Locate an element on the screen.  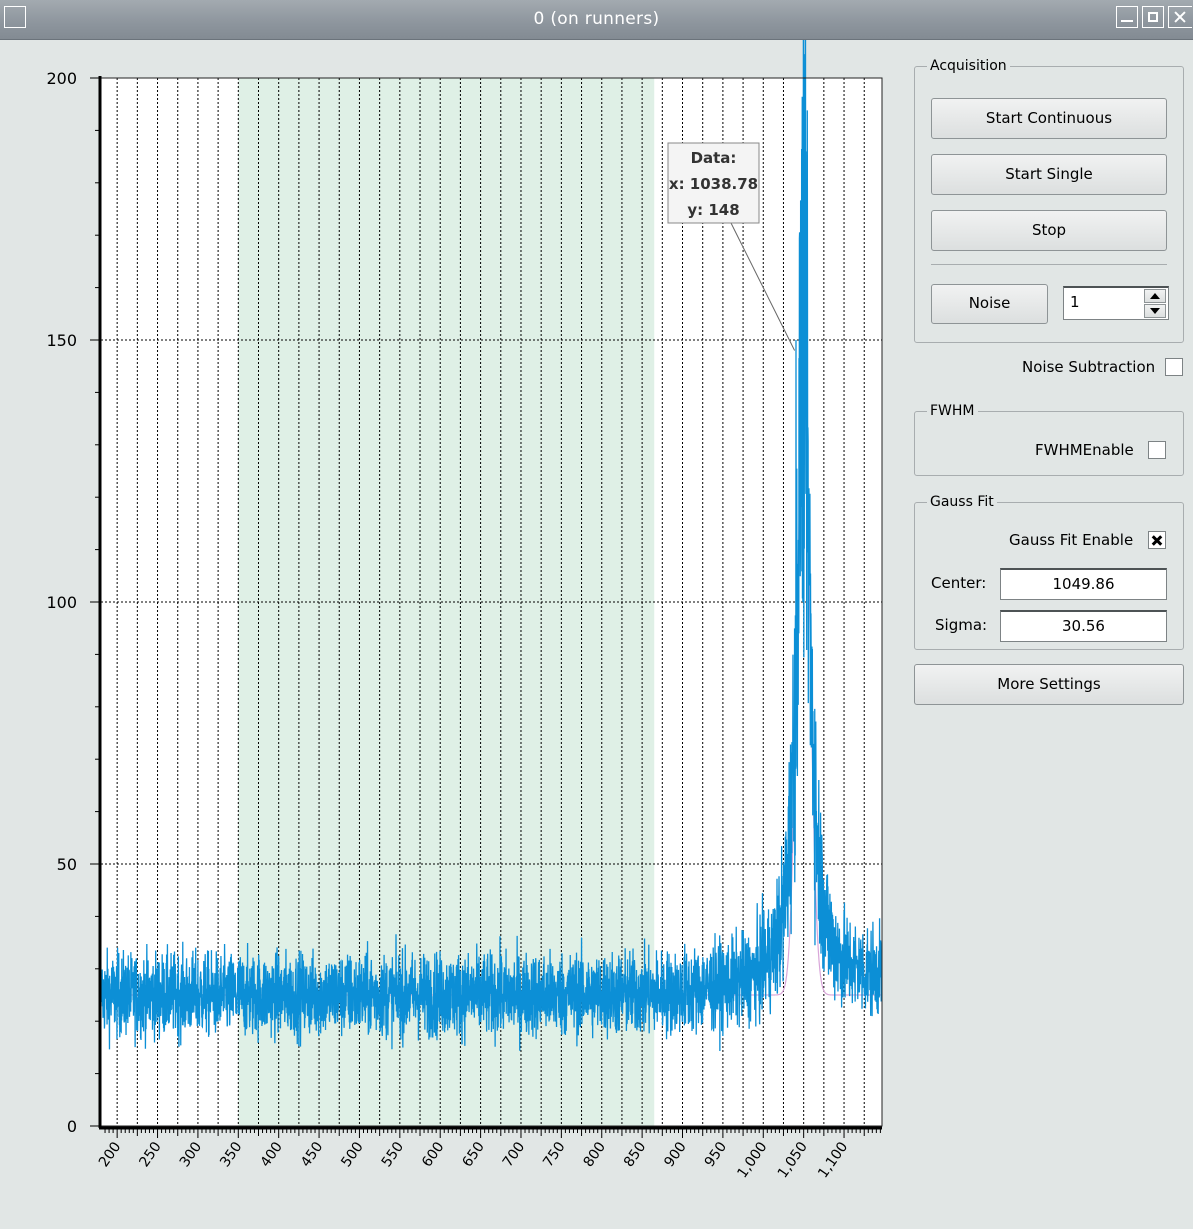
minimize-icon is located at coordinates (1127, 17).